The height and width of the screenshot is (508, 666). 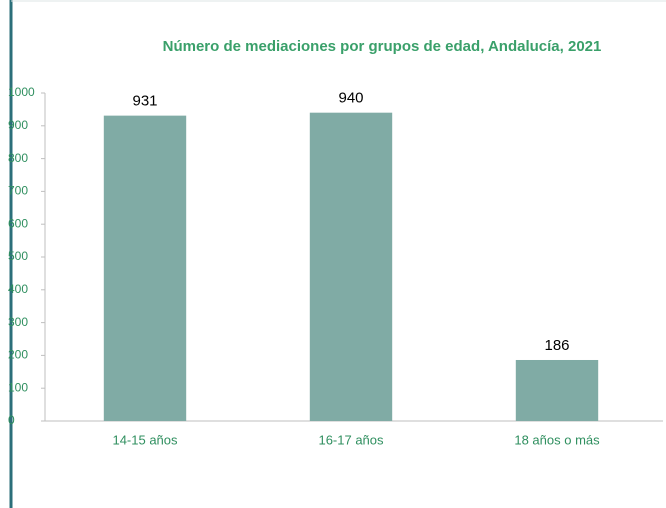 What do you see at coordinates (18, 191) in the screenshot?
I see `y-tick-label: 700` at bounding box center [18, 191].